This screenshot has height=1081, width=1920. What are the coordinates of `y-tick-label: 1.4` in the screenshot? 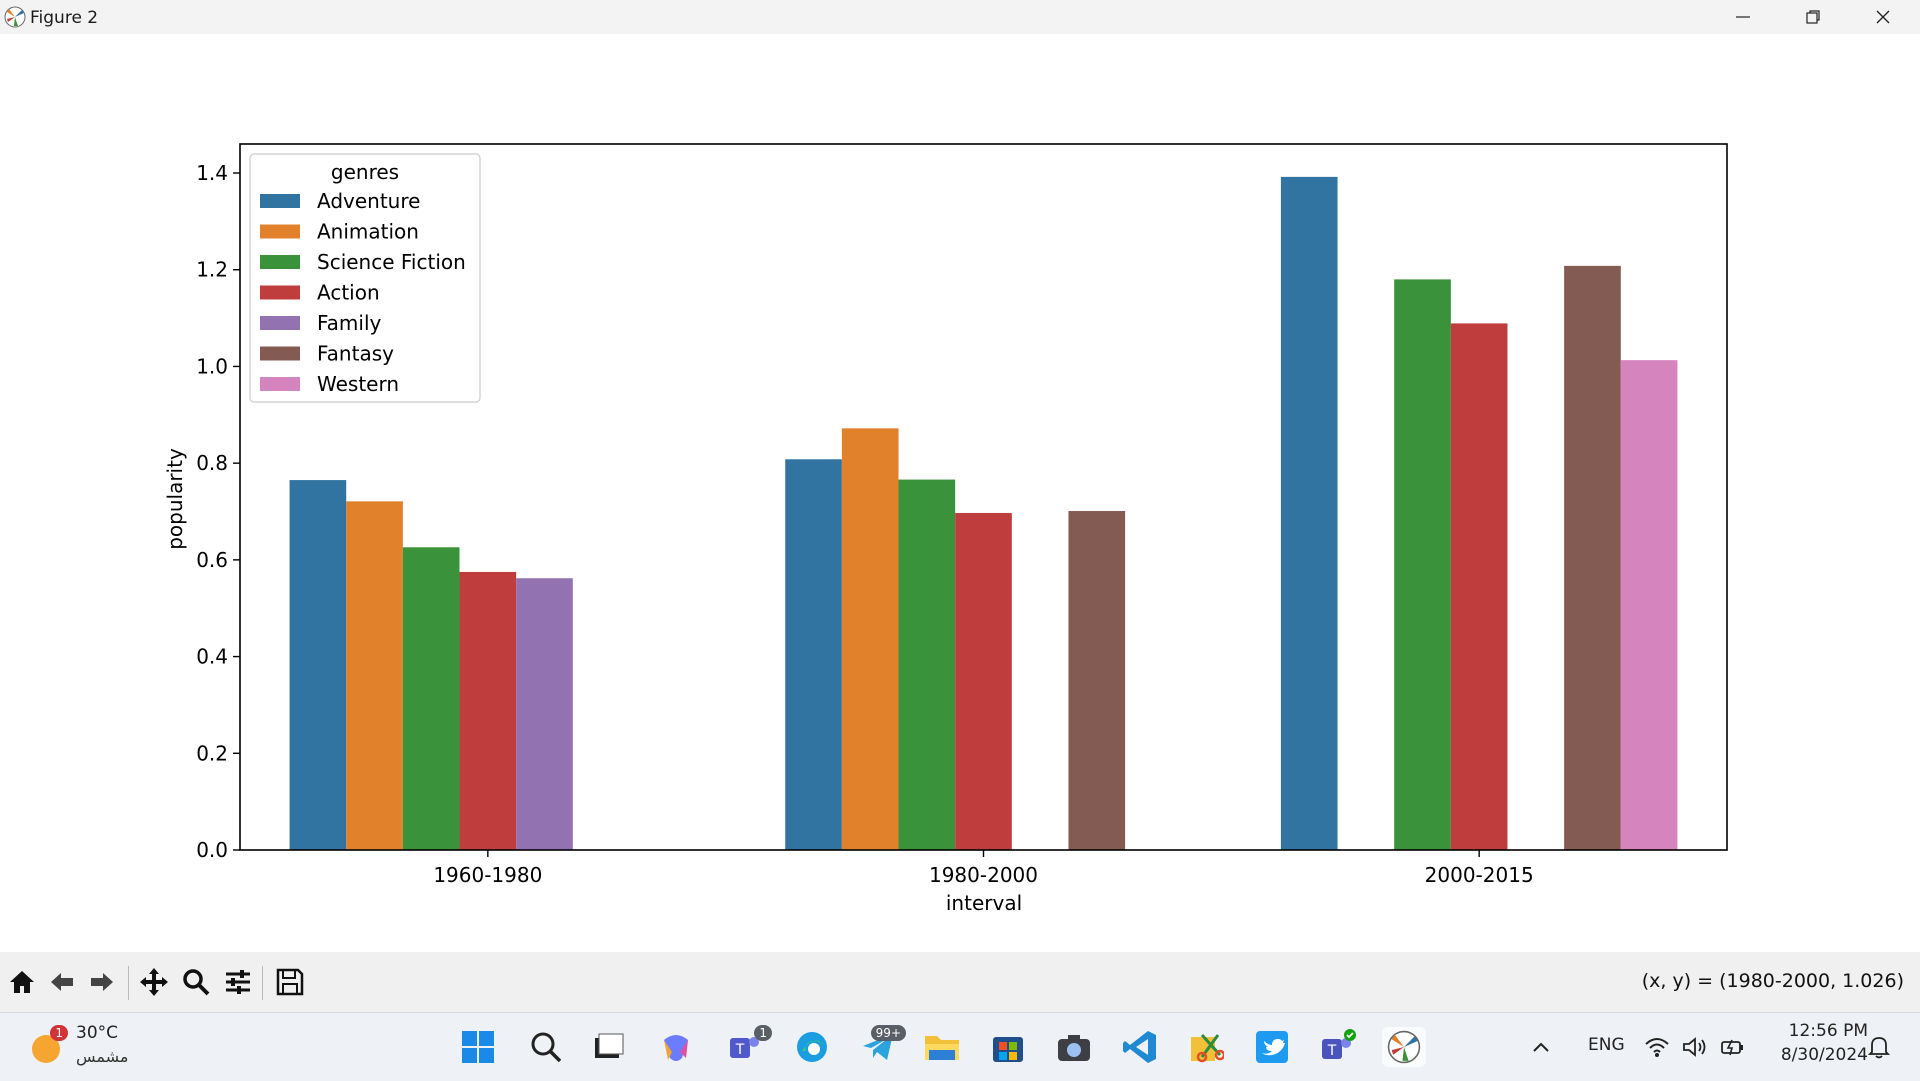 It's located at (212, 173).